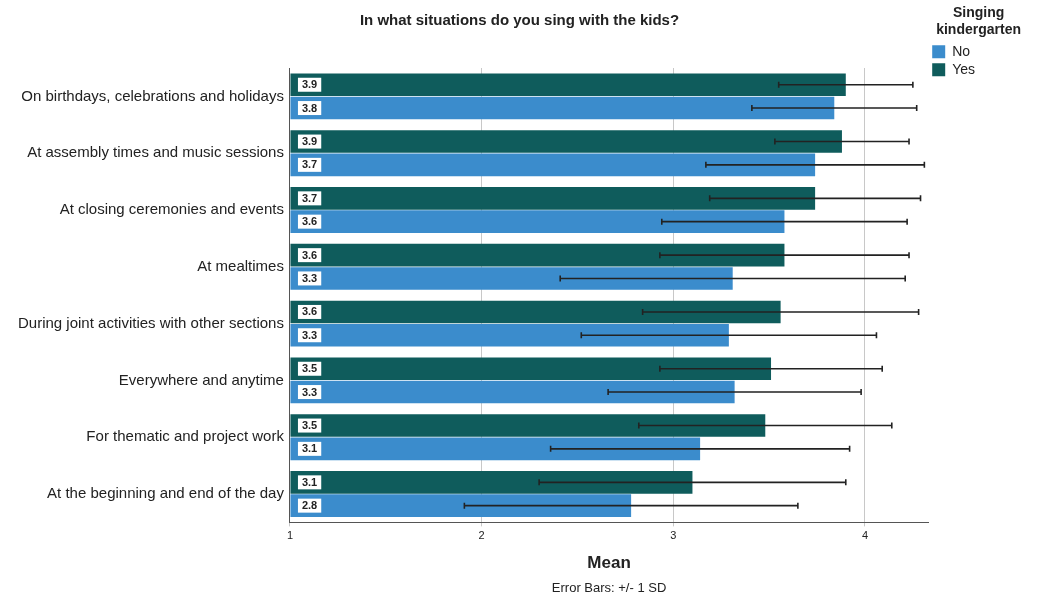 The height and width of the screenshot is (604, 1039). What do you see at coordinates (964, 68) in the screenshot?
I see `legend-label: Yes` at bounding box center [964, 68].